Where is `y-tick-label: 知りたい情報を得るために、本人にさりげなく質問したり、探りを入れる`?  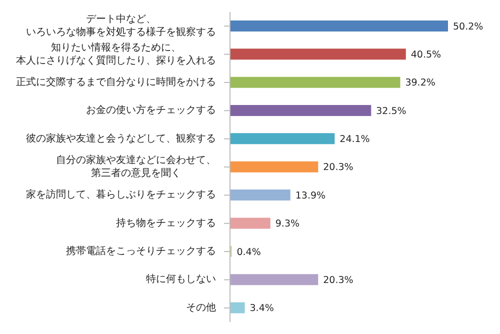 y-tick-label: 知りたい情報を得るために、本人にさりげなく質問したり、探りを入れる is located at coordinates (116, 53).